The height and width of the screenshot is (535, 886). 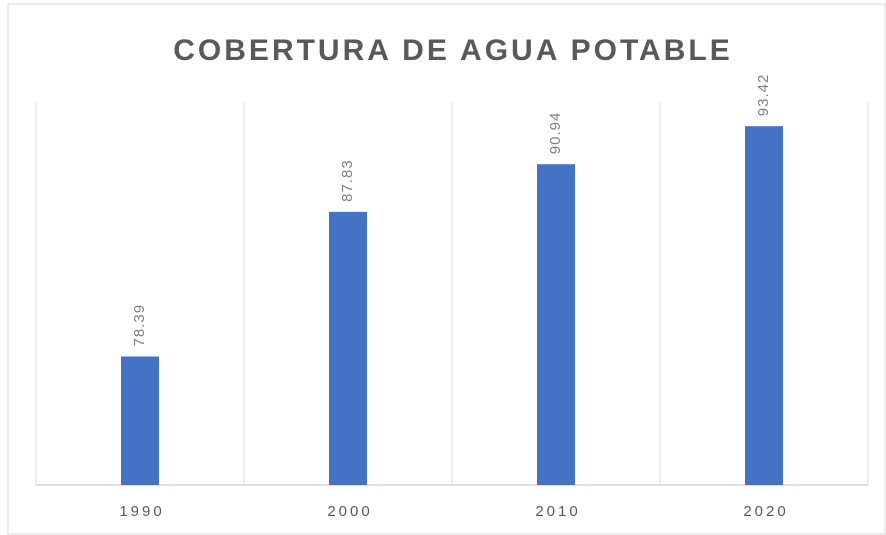 What do you see at coordinates (765, 511) in the screenshot?
I see `x-tick-label: 2020` at bounding box center [765, 511].